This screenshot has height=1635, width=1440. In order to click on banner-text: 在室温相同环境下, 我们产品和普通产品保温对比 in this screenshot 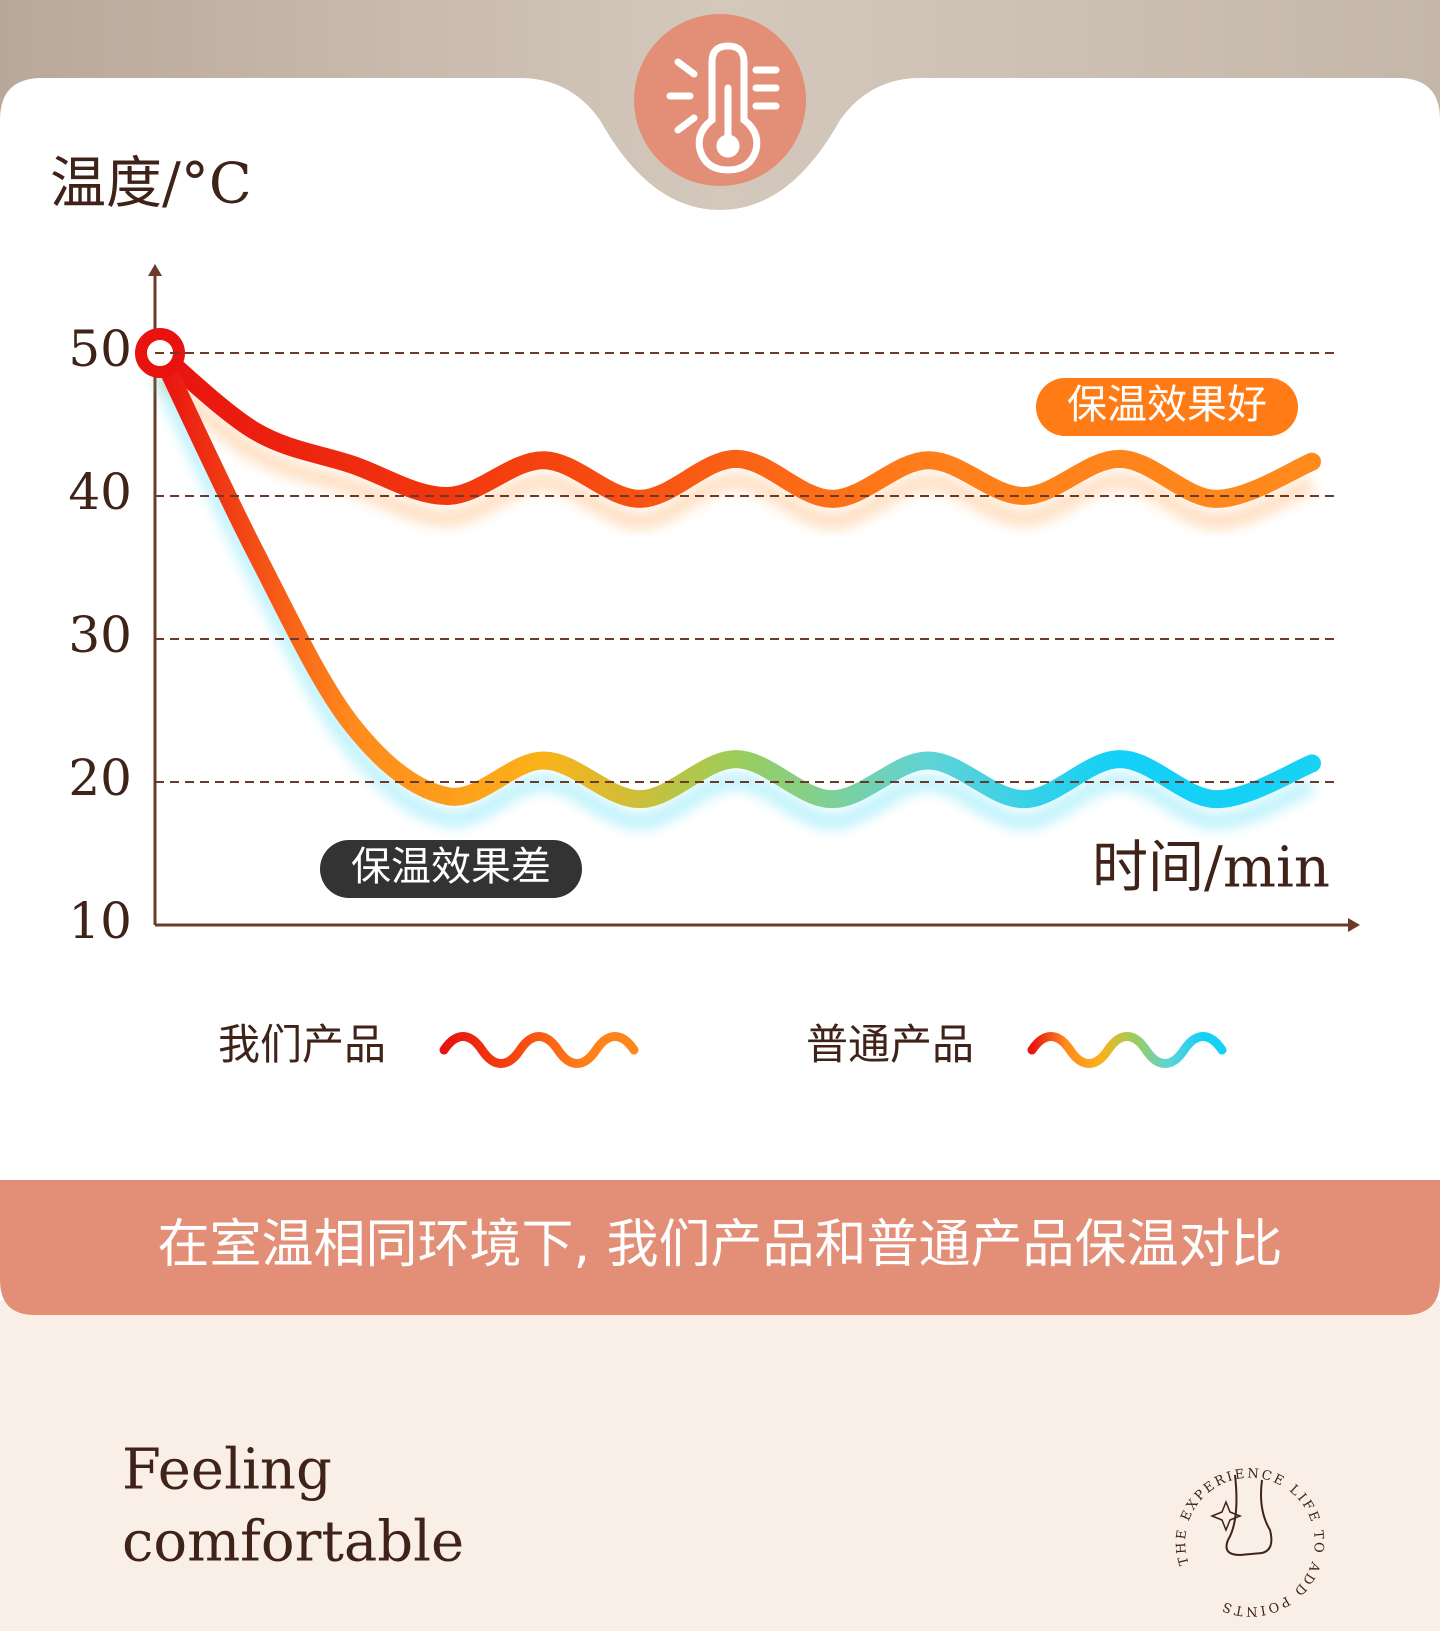, I will do `click(719, 1245)`.